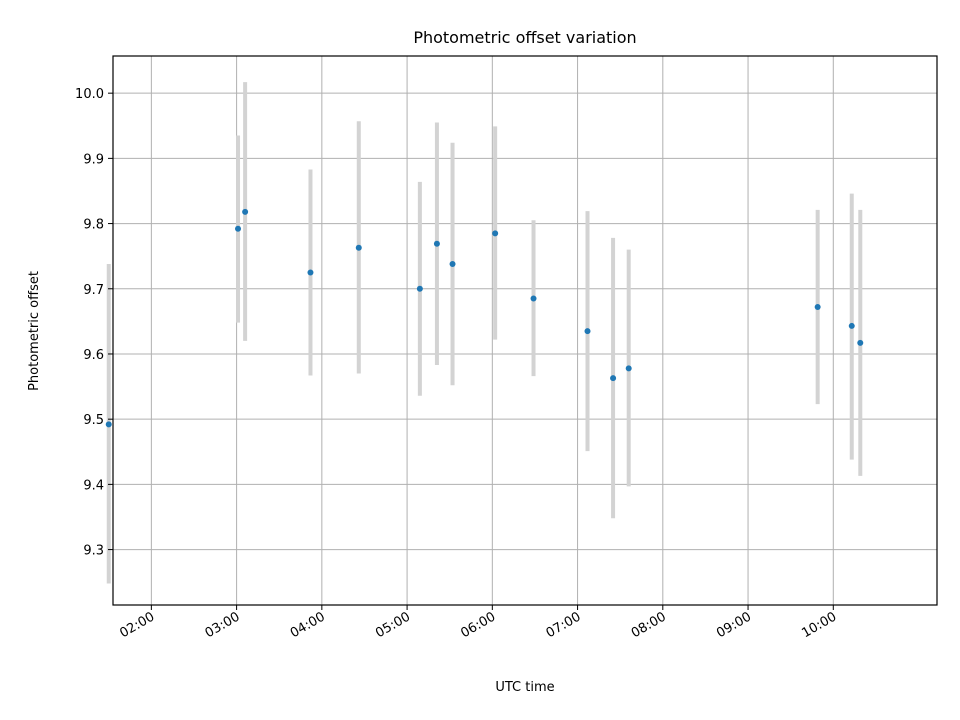  What do you see at coordinates (93, 355) in the screenshot?
I see `y-tick-label: 9.6` at bounding box center [93, 355].